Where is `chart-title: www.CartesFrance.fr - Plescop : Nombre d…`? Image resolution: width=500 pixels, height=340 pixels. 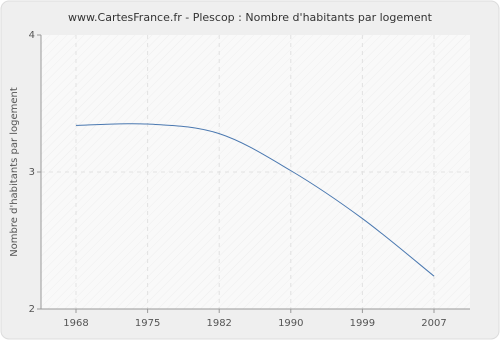
chart-title: www.CartesFrance.fr - Plescop : Nombre d… is located at coordinates (250, 17).